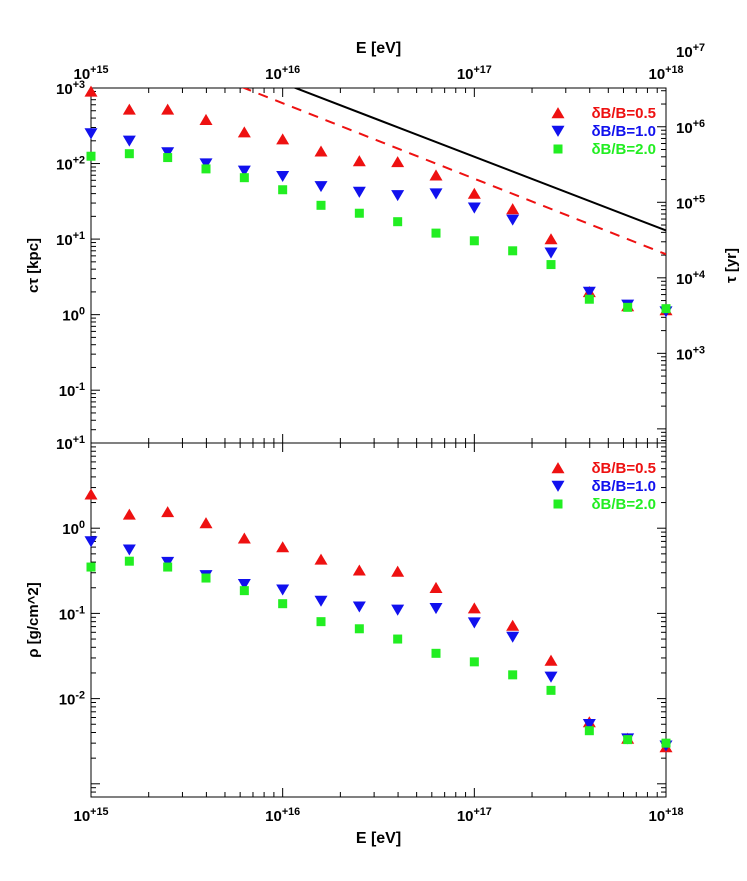  I want to click on y2-tick-label-exp: +3, so click(699, 350).